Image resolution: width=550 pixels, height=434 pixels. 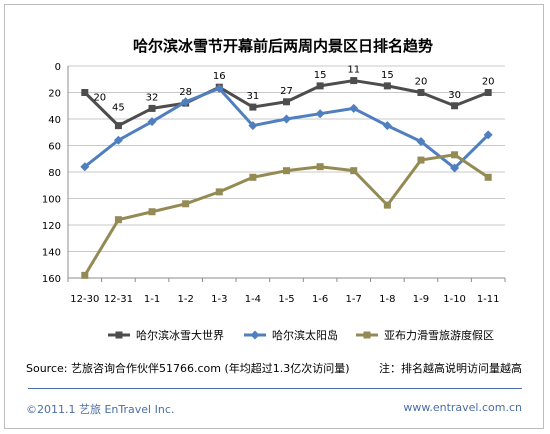 I want to click on data-label: 28, so click(x=185, y=92).